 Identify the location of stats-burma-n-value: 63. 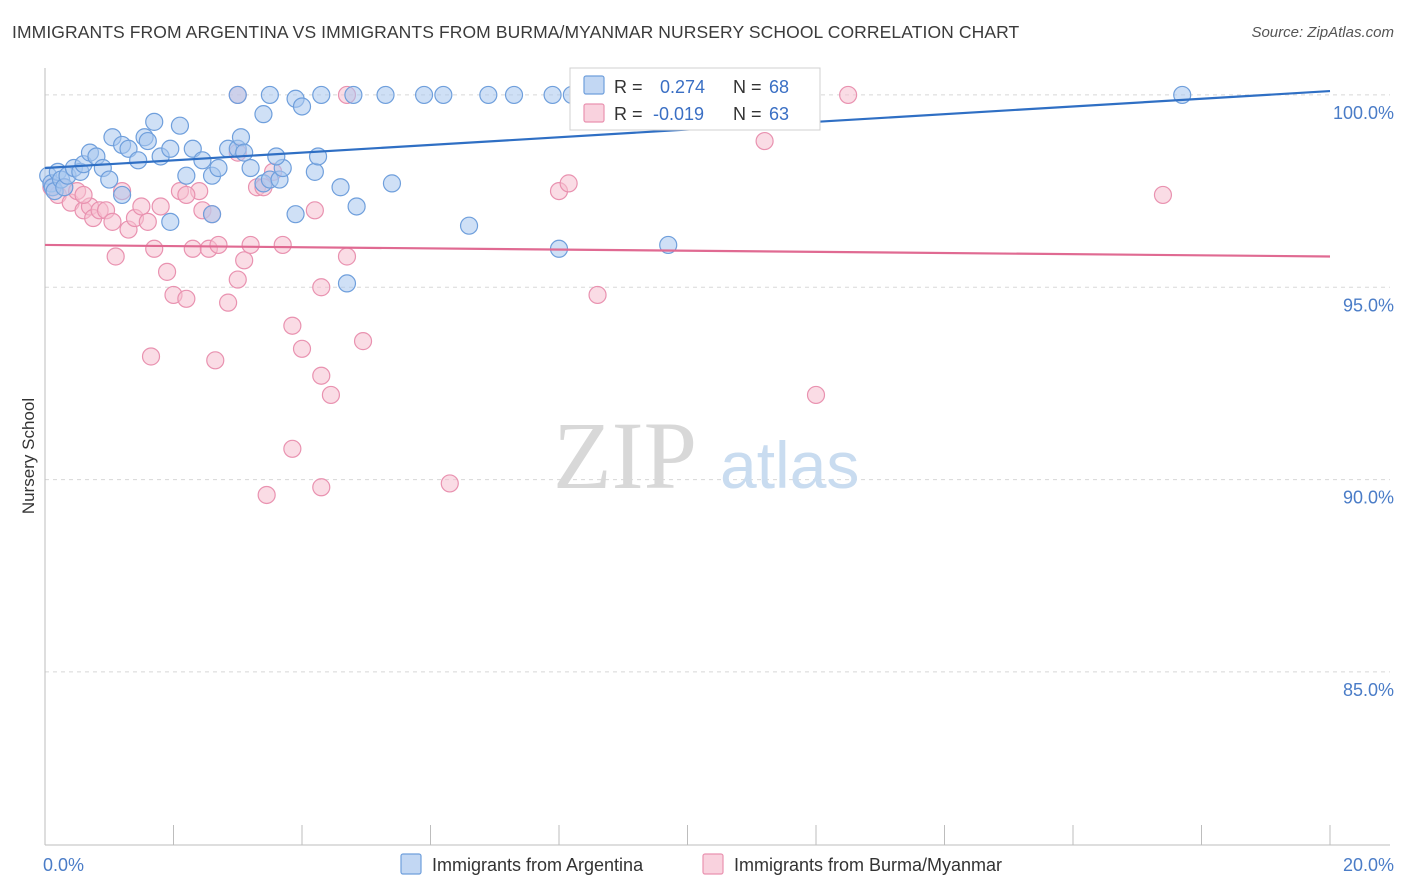
(779, 114).